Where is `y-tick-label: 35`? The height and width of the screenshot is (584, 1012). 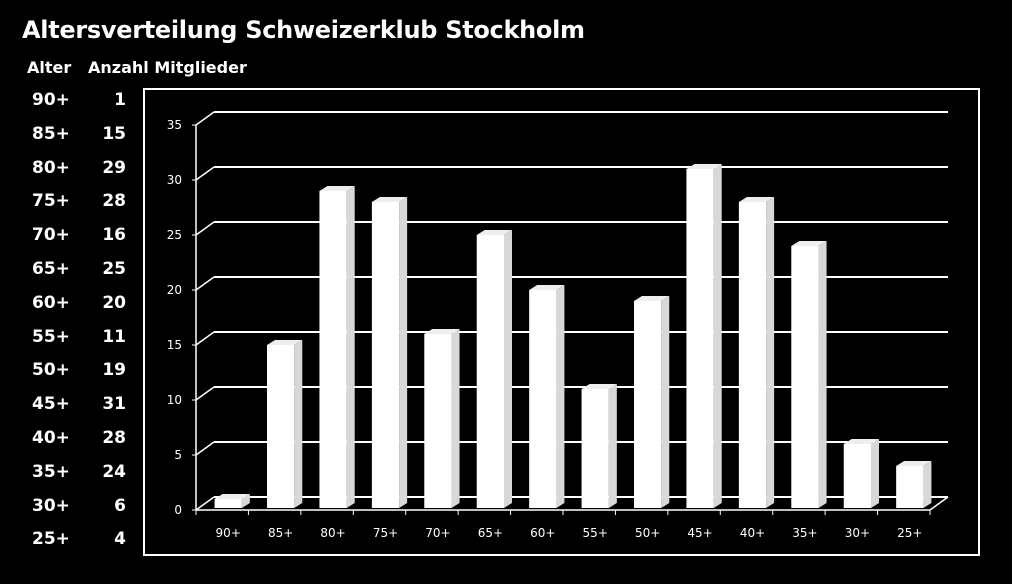
y-tick-label: 35 is located at coordinates (174, 125).